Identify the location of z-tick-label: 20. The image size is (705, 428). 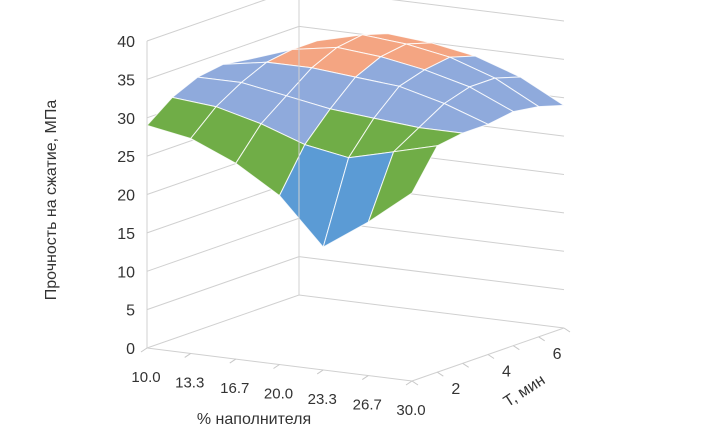
(126, 196).